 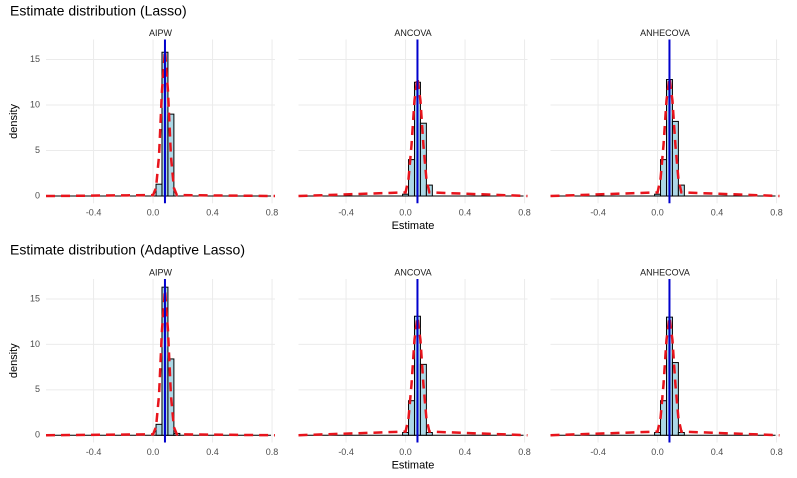 What do you see at coordinates (127, 250) in the screenshot?
I see `chart-title: Estimate distribution (Adaptive Lasso)` at bounding box center [127, 250].